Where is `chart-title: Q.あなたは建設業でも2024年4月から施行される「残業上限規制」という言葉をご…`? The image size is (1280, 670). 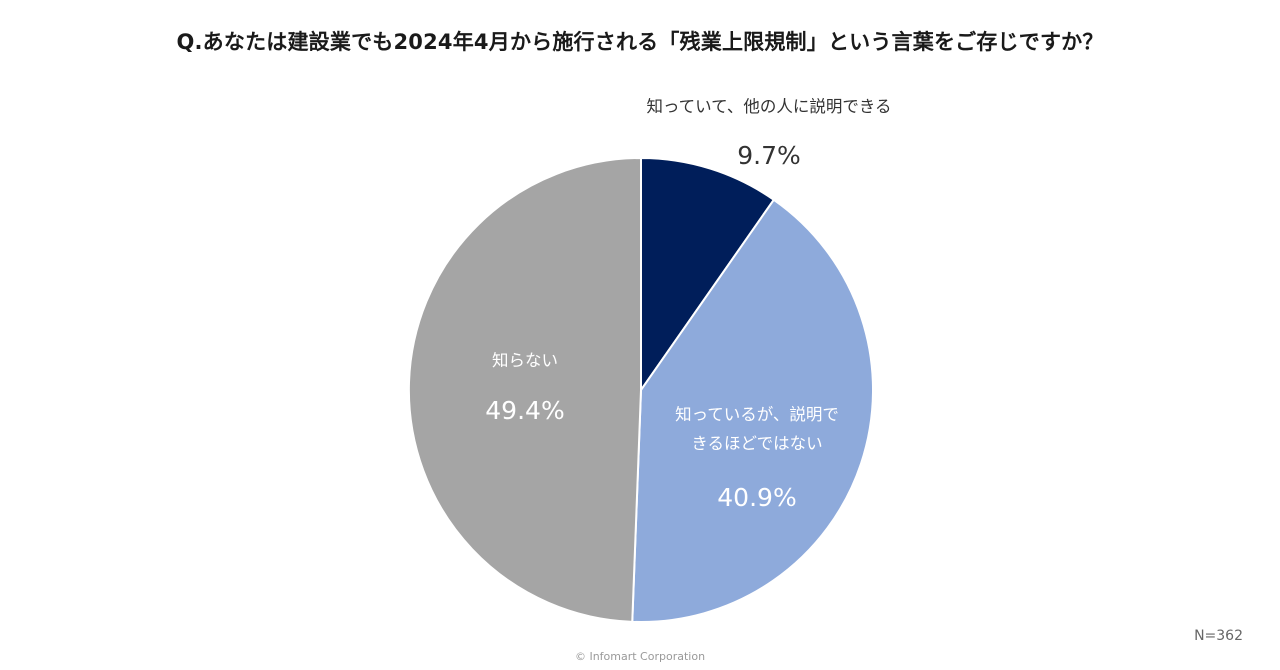
chart-title: Q.あなたは建設業でも2024年4月から施行される「残業上限規制」という言葉をご… is located at coordinates (640, 42).